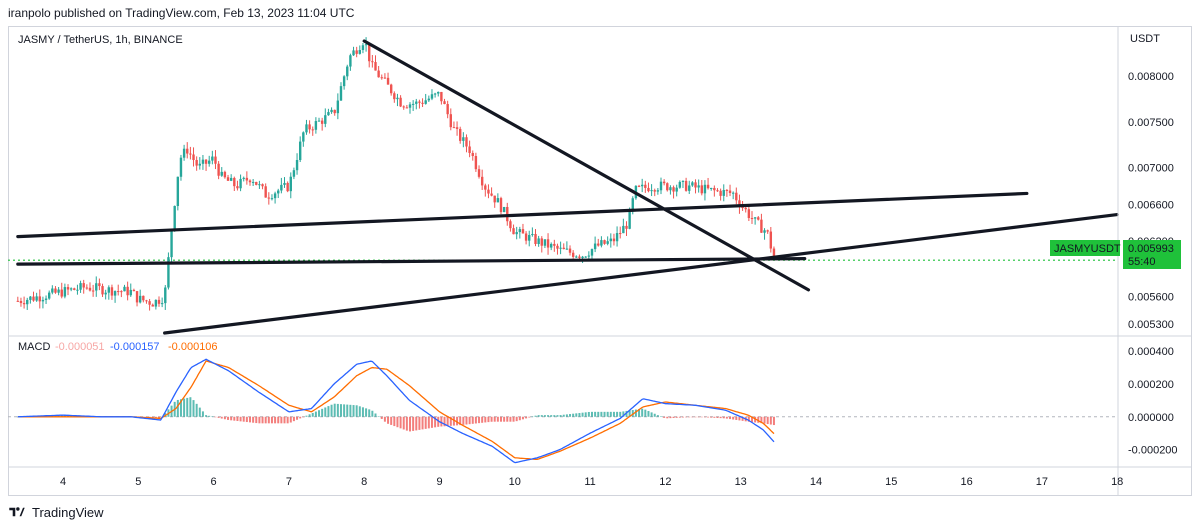 This screenshot has height=528, width=1200. I want to click on macd-panel, so click(395, 411).